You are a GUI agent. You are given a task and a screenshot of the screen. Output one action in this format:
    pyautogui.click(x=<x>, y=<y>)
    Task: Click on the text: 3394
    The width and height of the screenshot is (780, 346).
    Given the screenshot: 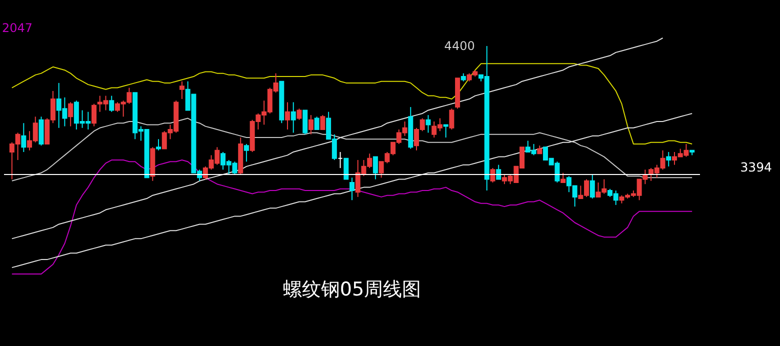 What is the action you would take?
    pyautogui.click(x=756, y=166)
    